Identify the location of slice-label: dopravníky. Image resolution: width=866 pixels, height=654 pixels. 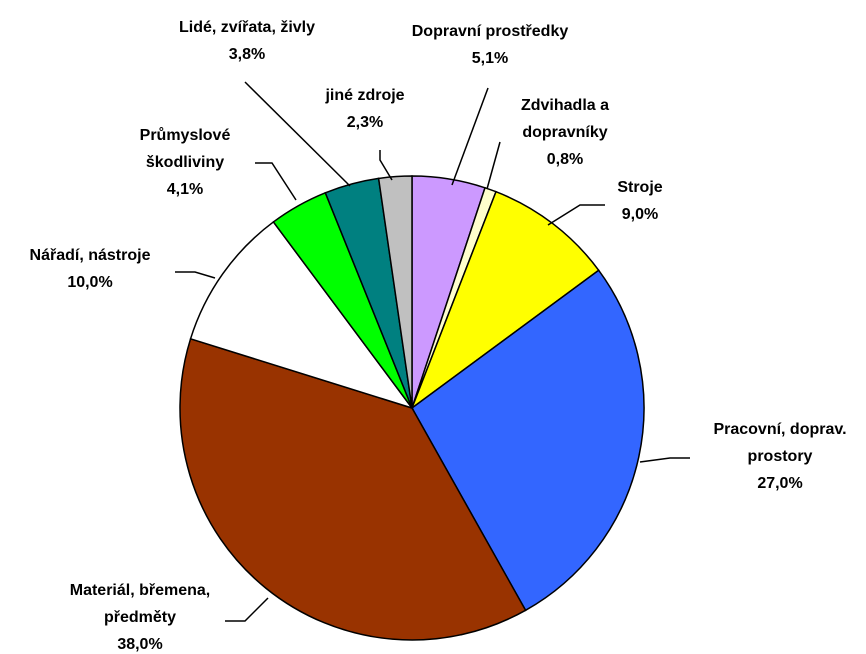
(564, 132).